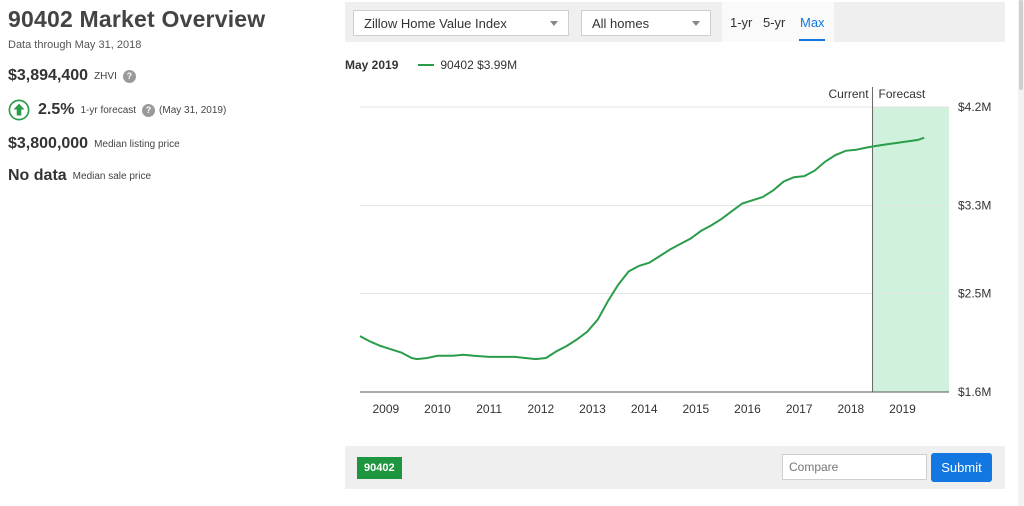 This screenshot has width=1024, height=506. I want to click on compare-bar: 90402 Submit, so click(675, 467).